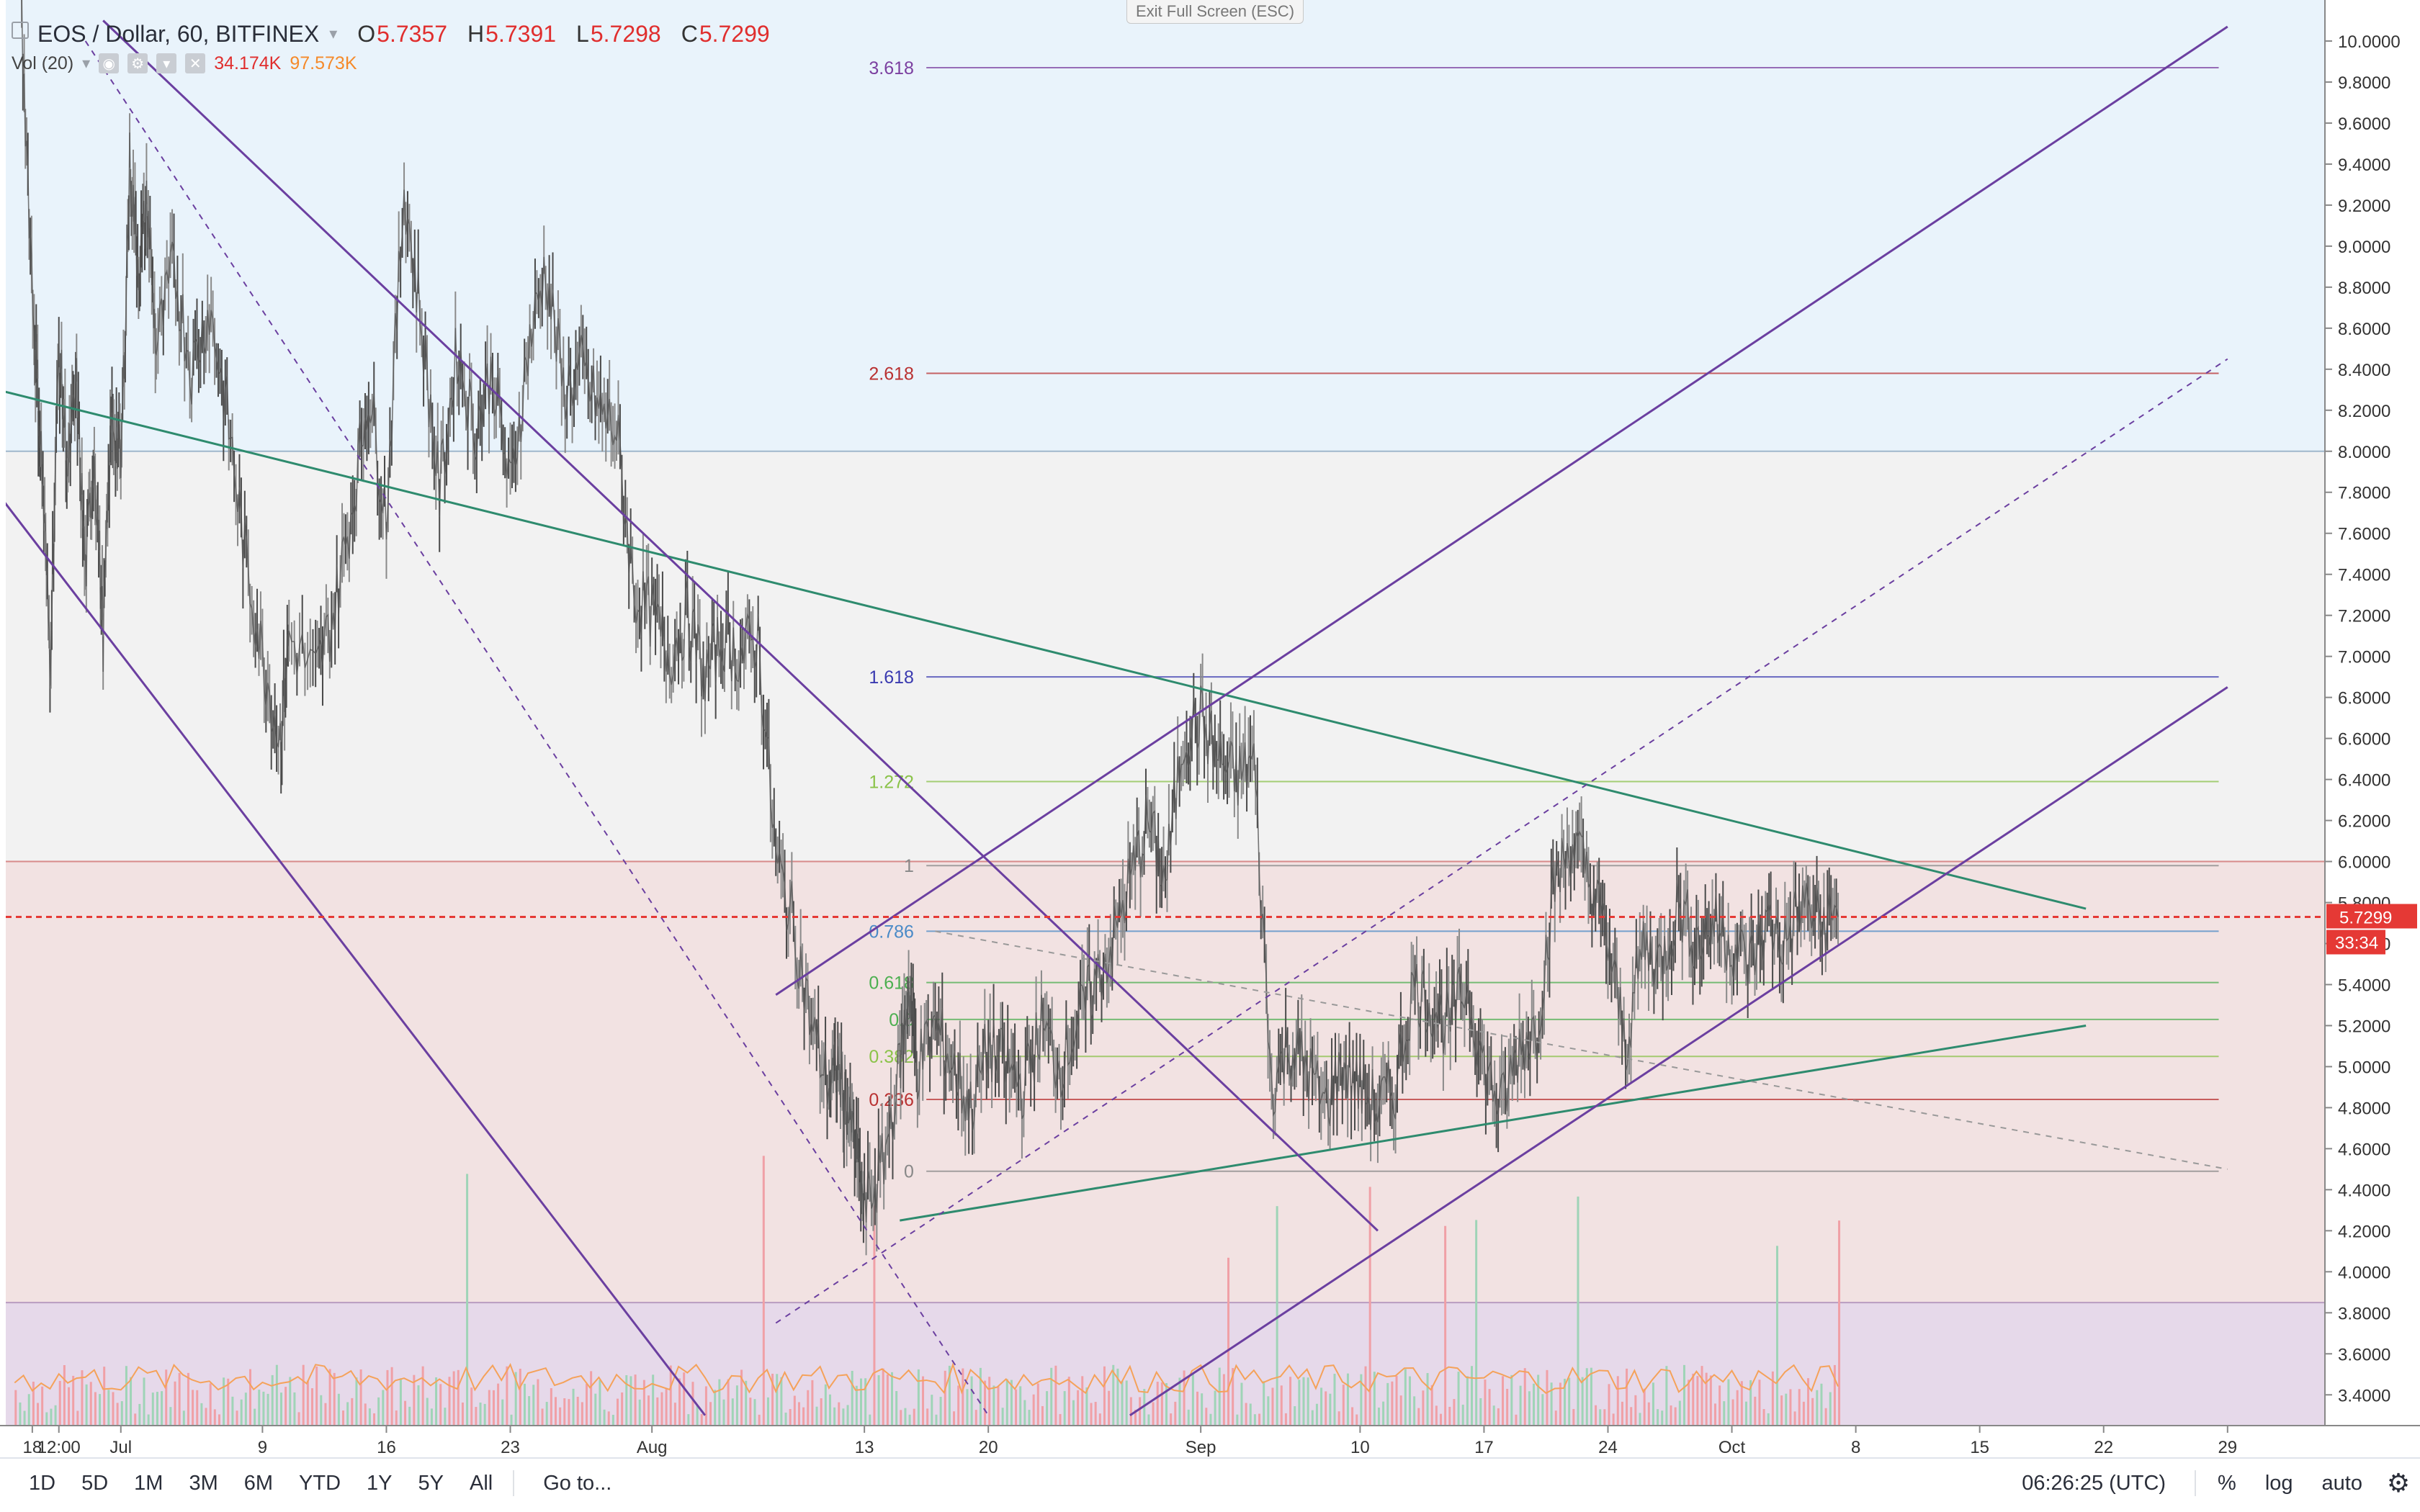  Describe the element at coordinates (2278, 1483) in the screenshot. I see `log-toggle: log` at that location.